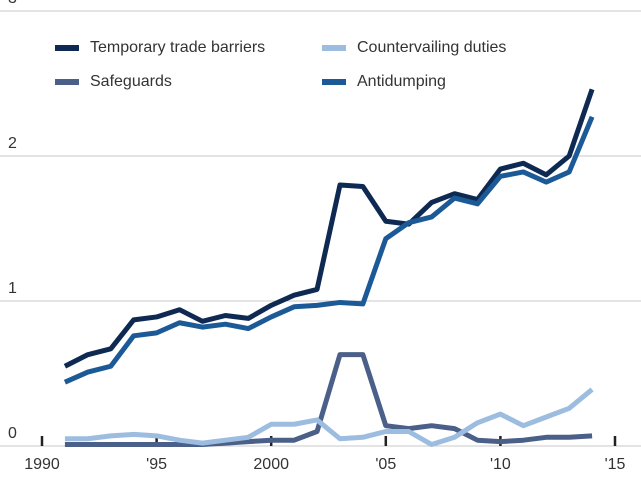 Image resolution: width=641 pixels, height=491 pixels. What do you see at coordinates (431, 47) in the screenshot?
I see `legend-label: Countervailing duties` at bounding box center [431, 47].